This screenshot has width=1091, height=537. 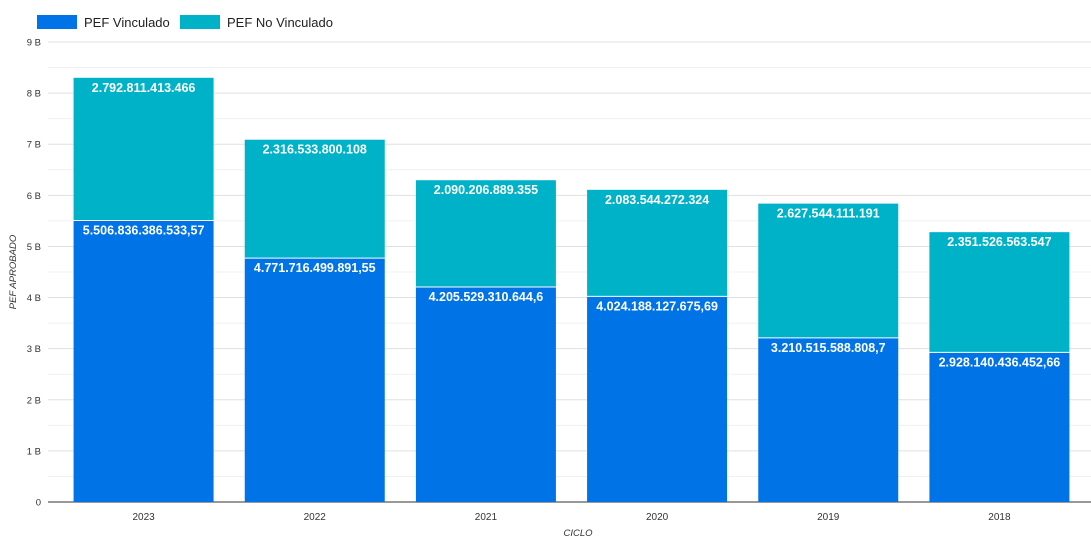 What do you see at coordinates (34, 273) in the screenshot?
I see `y-axis-ticks: 0 1 B 2 B 3 B 4 B 5 B 6 B 7 B 8 B 9 B` at bounding box center [34, 273].